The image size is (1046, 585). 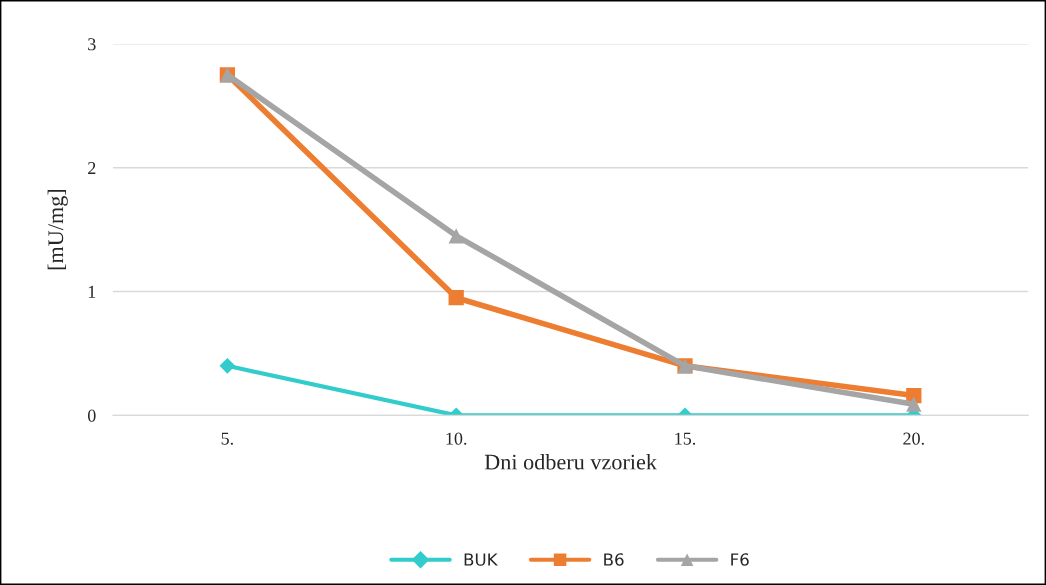 I want to click on legend-label: B6, so click(x=614, y=559).